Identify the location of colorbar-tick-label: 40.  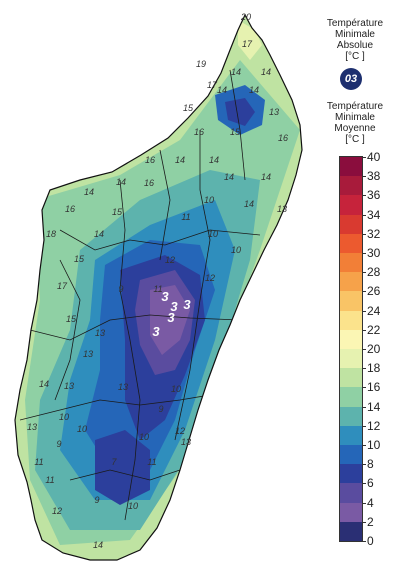
(374, 157).